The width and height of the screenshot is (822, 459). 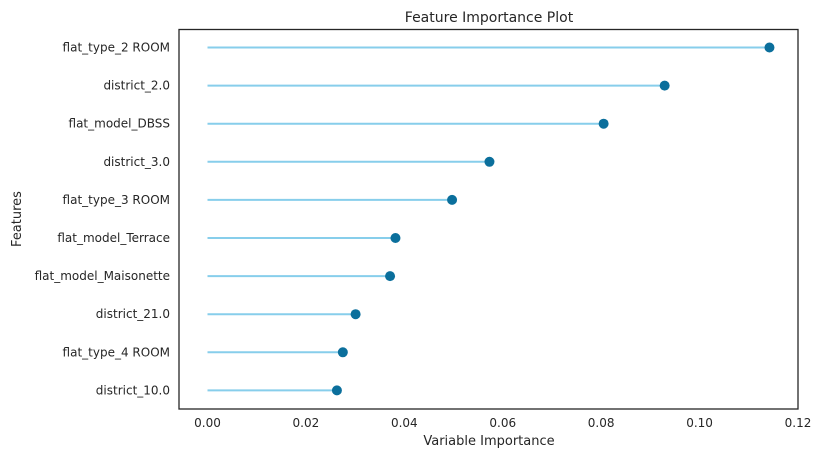 What do you see at coordinates (17, 219) in the screenshot?
I see `y-axis-label: Features` at bounding box center [17, 219].